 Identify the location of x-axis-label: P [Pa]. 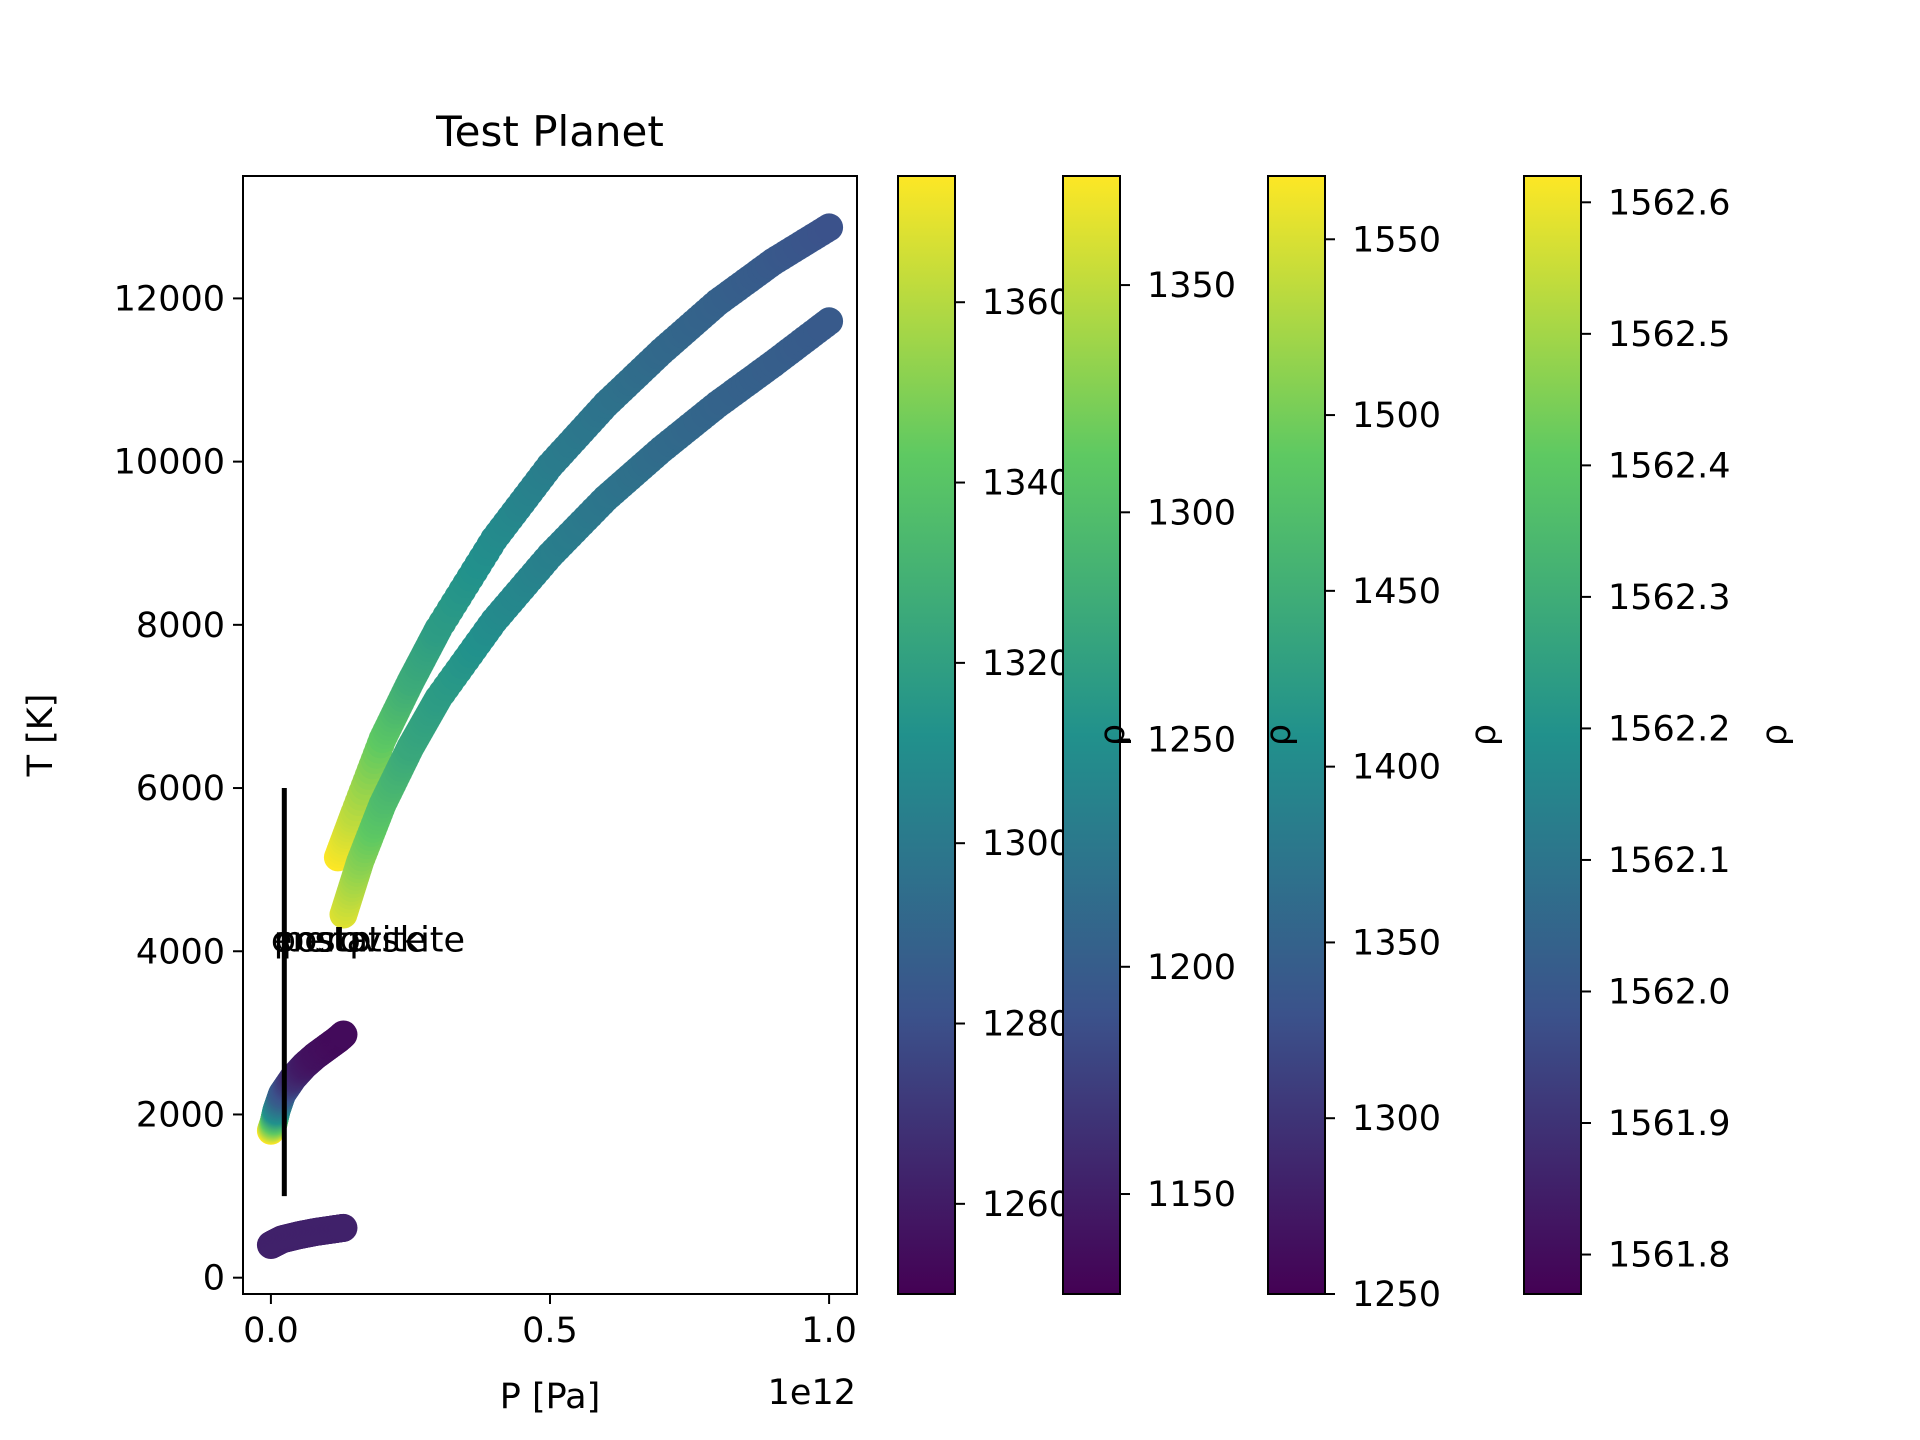
(550, 1397).